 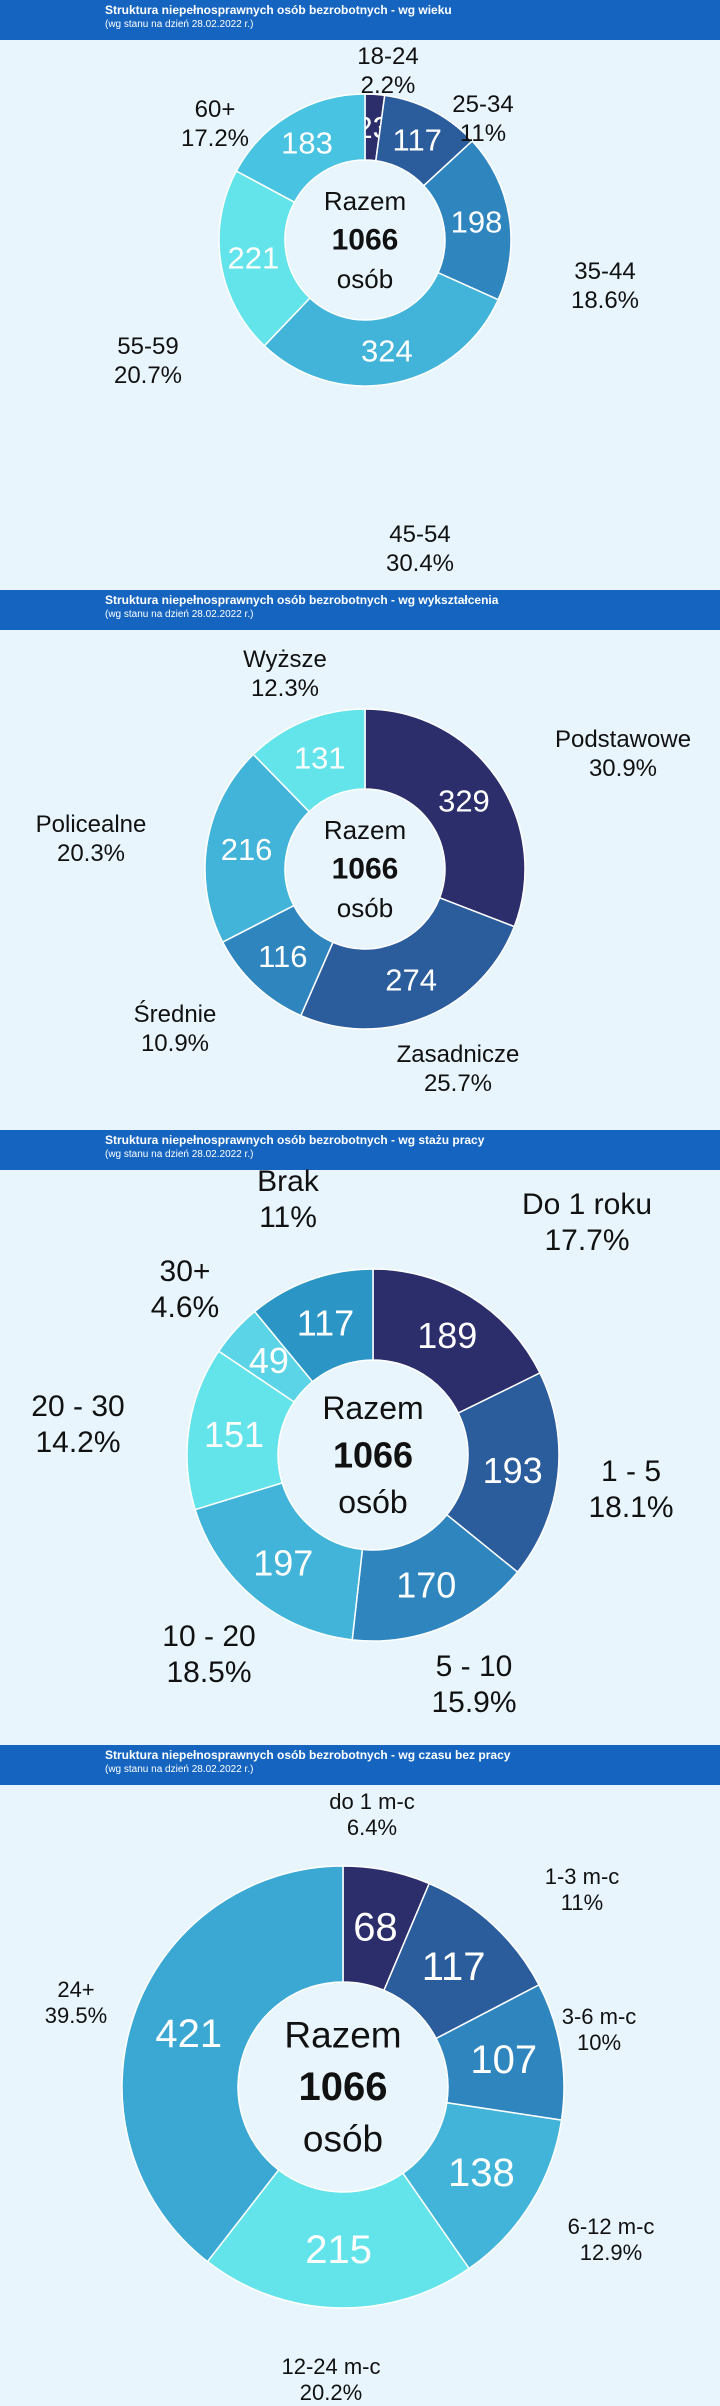 I want to click on category-name: 6-12 m-c, so click(x=611, y=2226).